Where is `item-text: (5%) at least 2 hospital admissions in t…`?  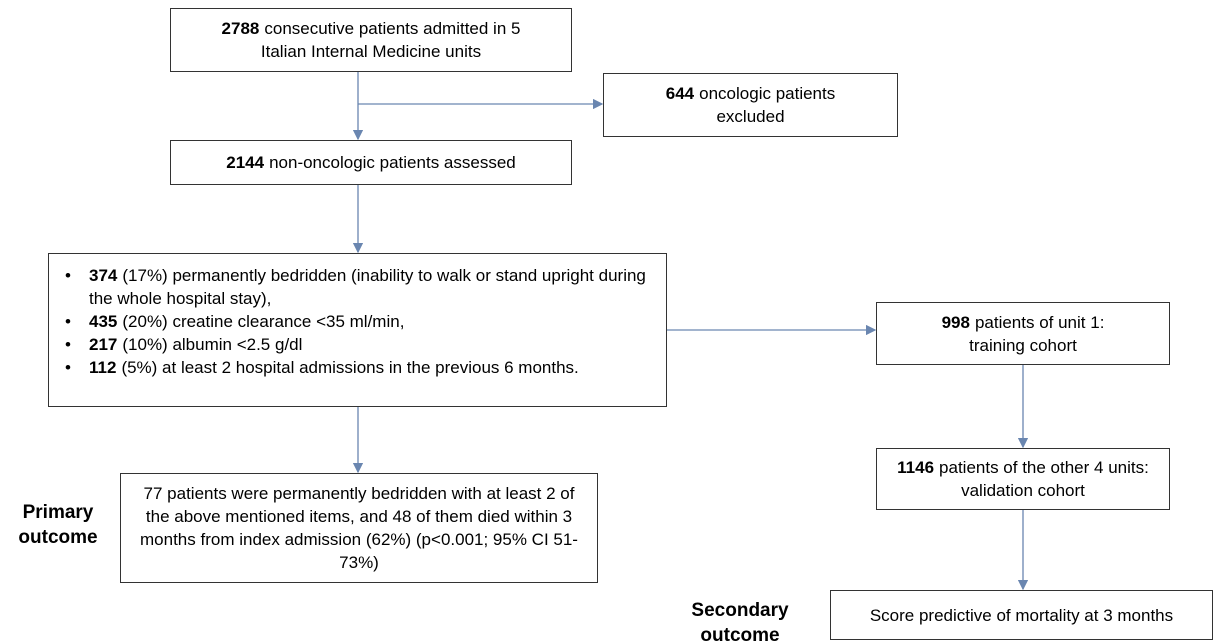 item-text: (5%) at least 2 hospital admissions in t… is located at coordinates (350, 367).